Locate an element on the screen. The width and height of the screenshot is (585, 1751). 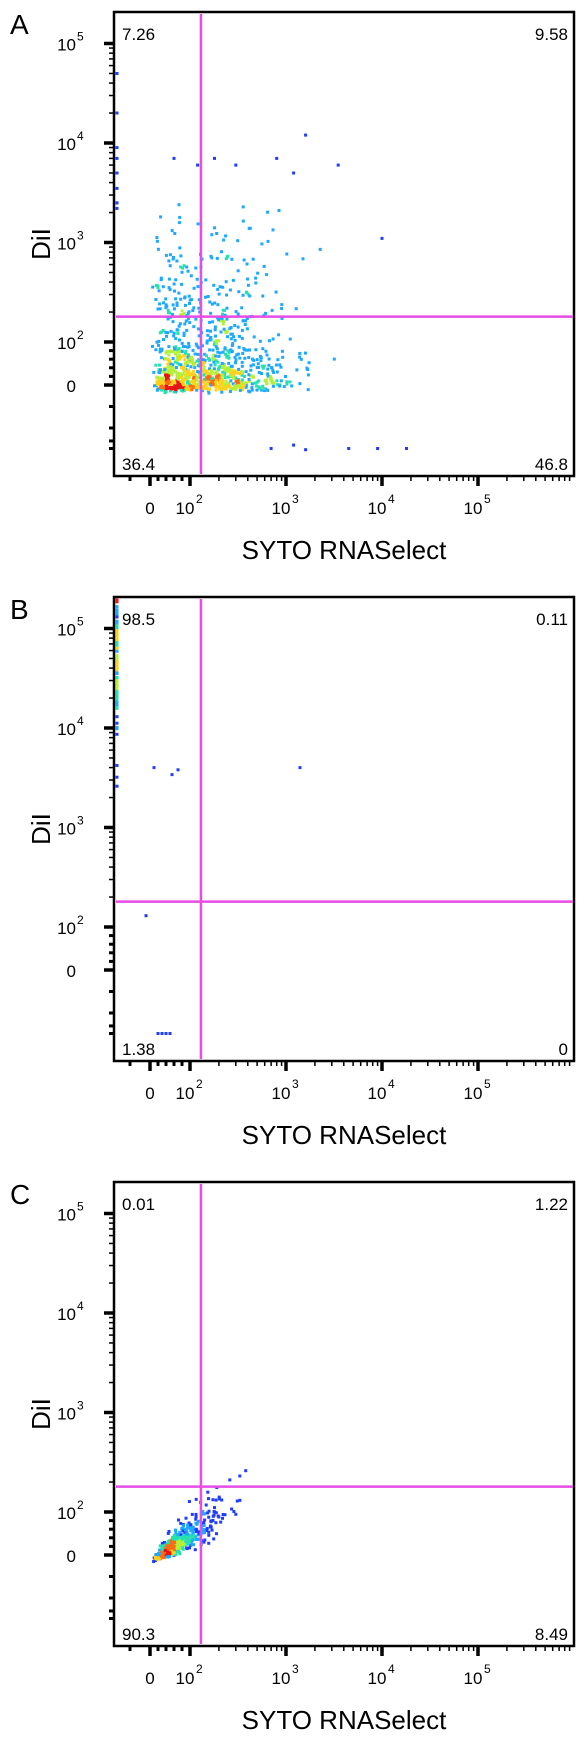
panel-letter-b: B is located at coordinates (19, 609).